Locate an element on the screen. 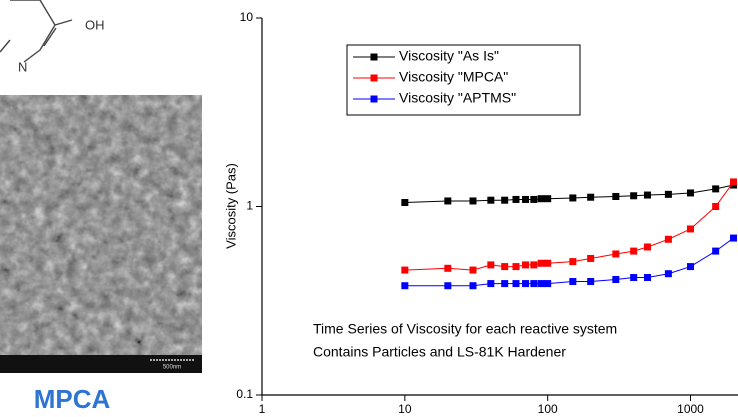 The image size is (738, 417). legend-label: Viscosity "APTMS" is located at coordinates (457, 98).